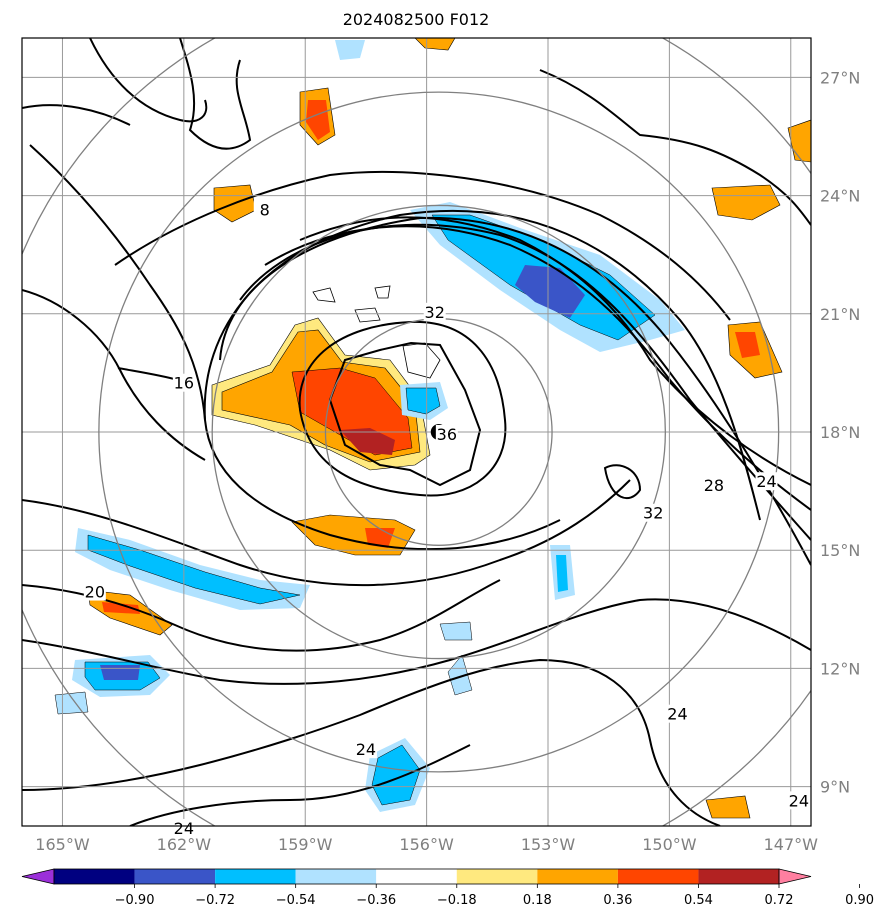 This screenshot has width=882, height=924. I want to click on contour-label: 36, so click(447, 434).